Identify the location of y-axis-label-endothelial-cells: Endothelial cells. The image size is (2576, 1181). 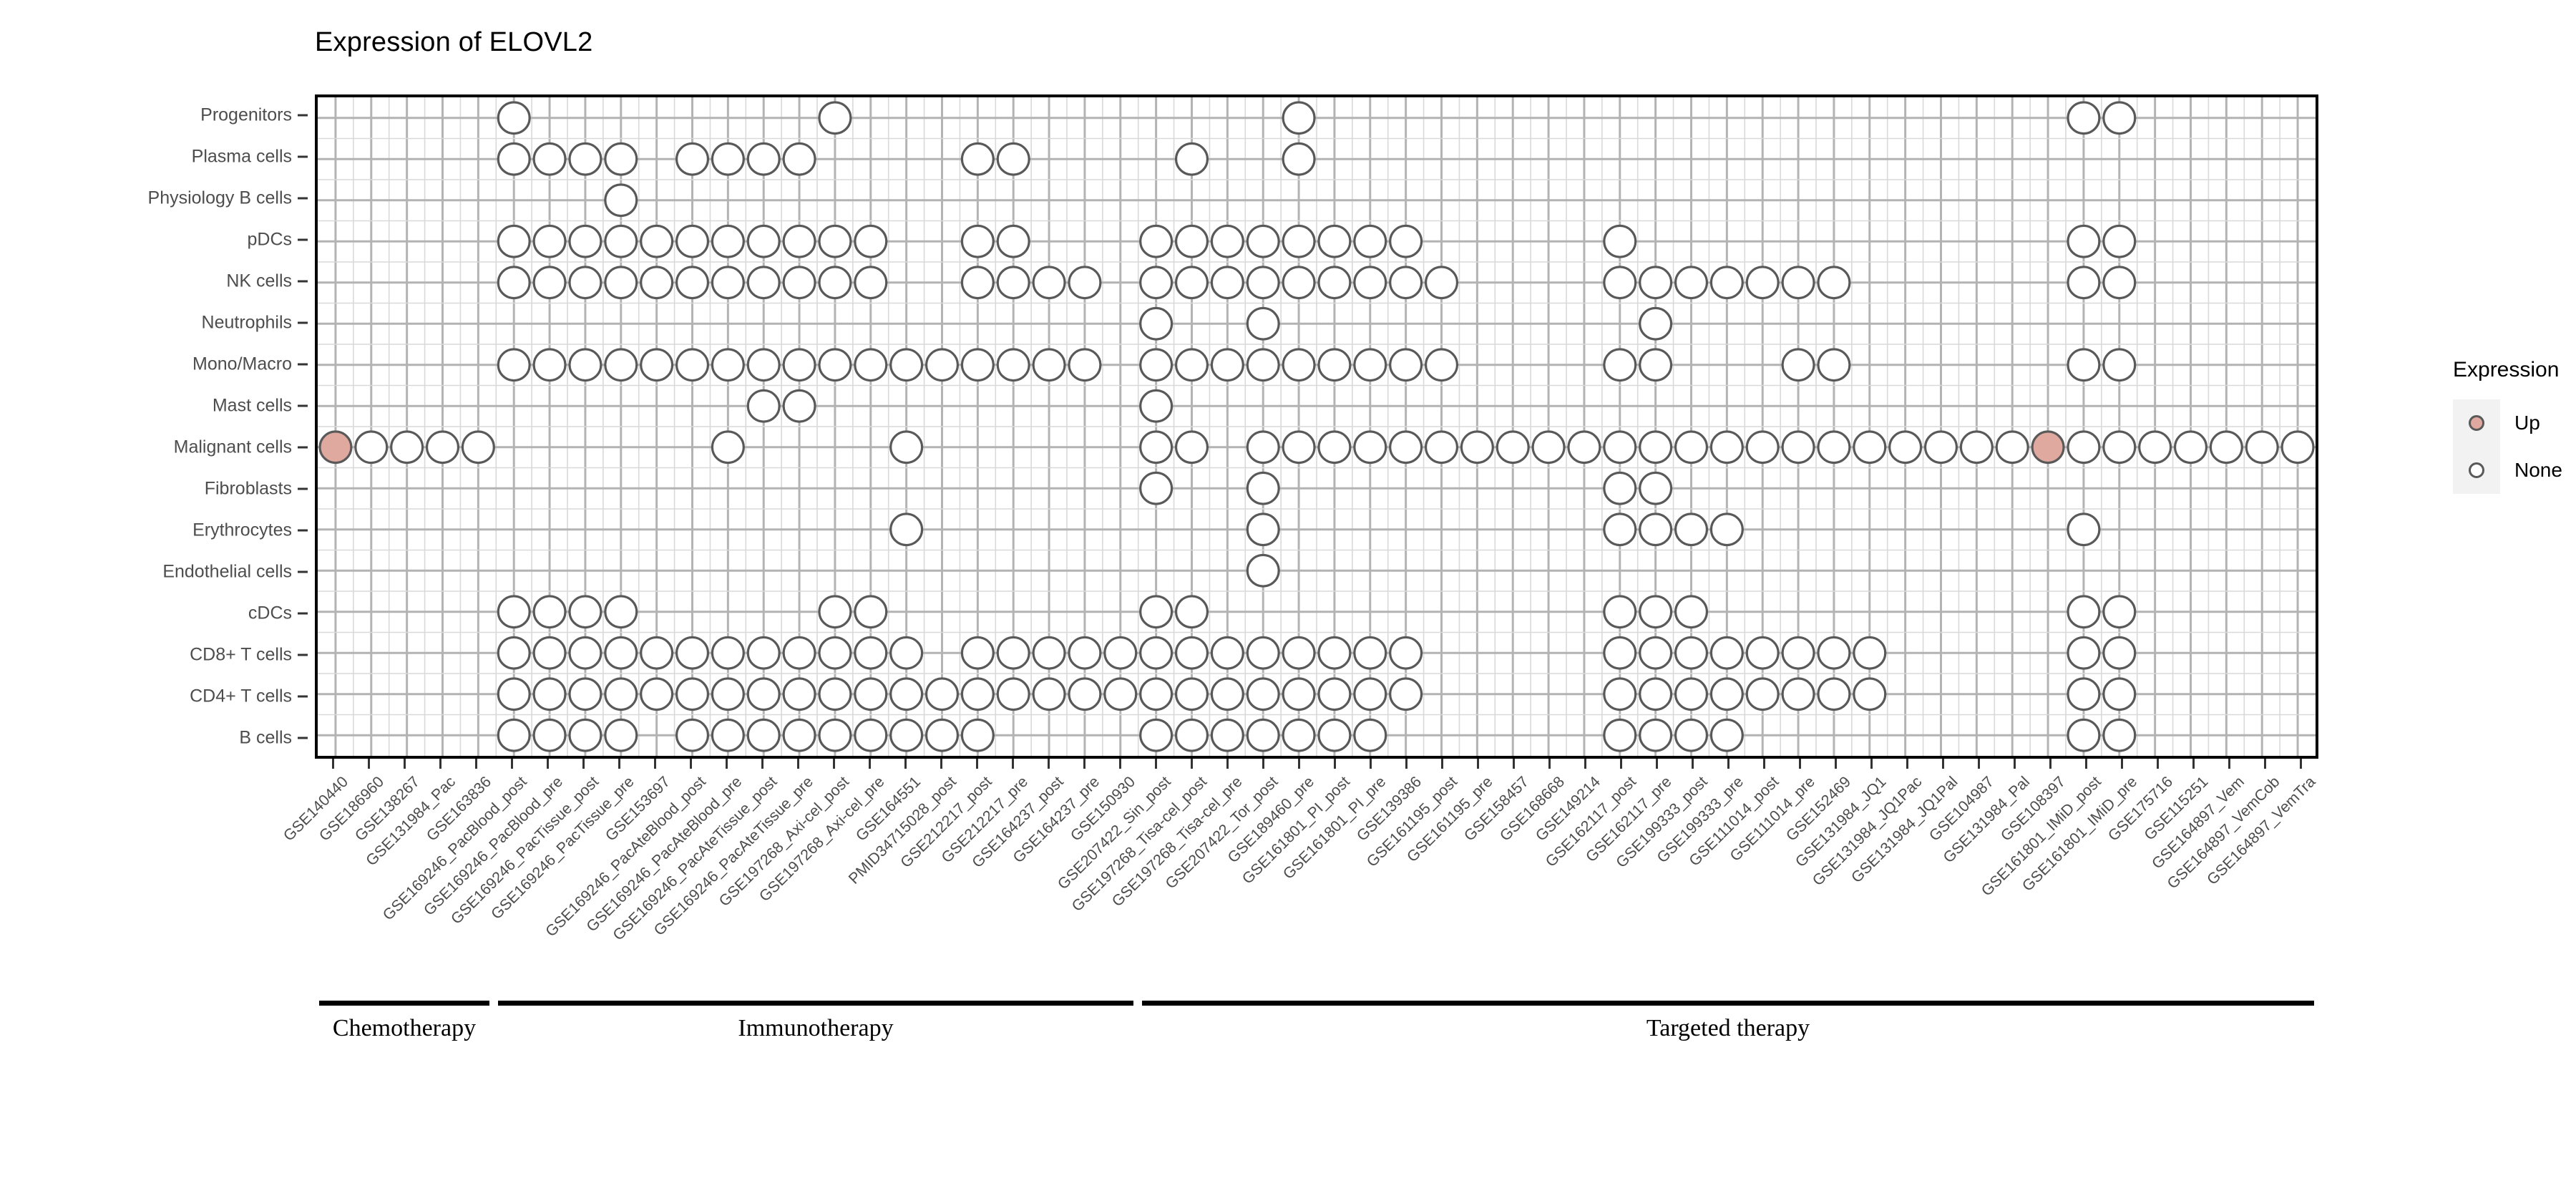
(227, 571).